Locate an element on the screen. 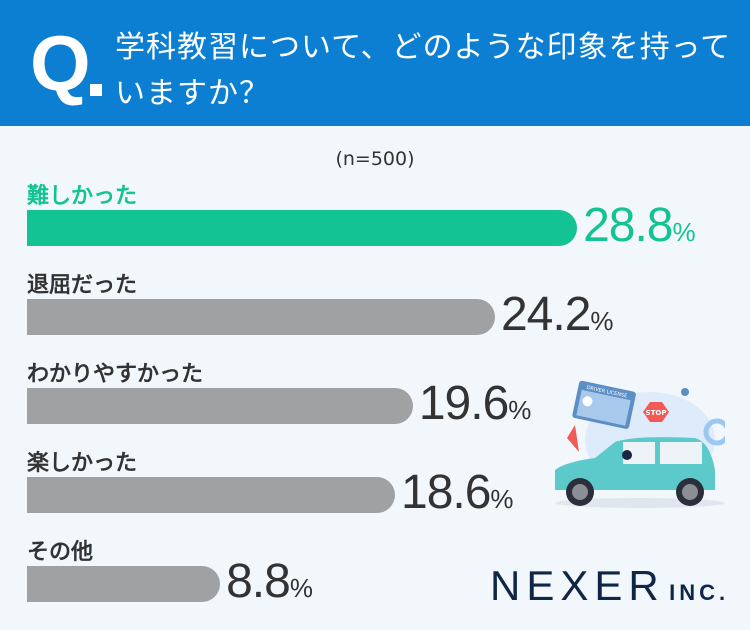 The image size is (750, 630). category-label: わかりやすかった is located at coordinates (115, 374).